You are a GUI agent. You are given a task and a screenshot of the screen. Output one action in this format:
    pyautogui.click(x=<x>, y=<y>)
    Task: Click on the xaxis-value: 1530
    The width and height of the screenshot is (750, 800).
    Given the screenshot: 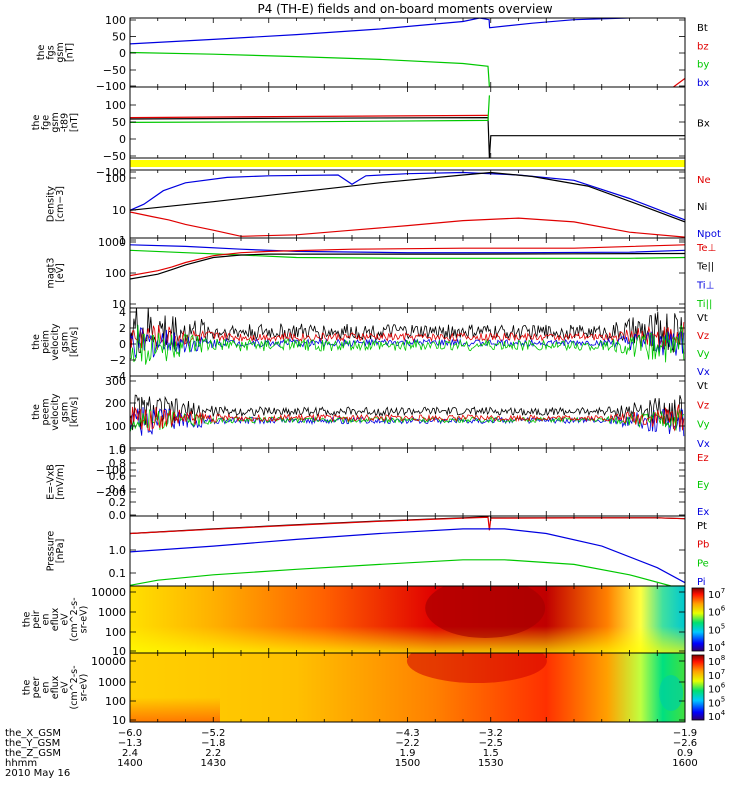 What is the action you would take?
    pyautogui.click(x=490, y=763)
    